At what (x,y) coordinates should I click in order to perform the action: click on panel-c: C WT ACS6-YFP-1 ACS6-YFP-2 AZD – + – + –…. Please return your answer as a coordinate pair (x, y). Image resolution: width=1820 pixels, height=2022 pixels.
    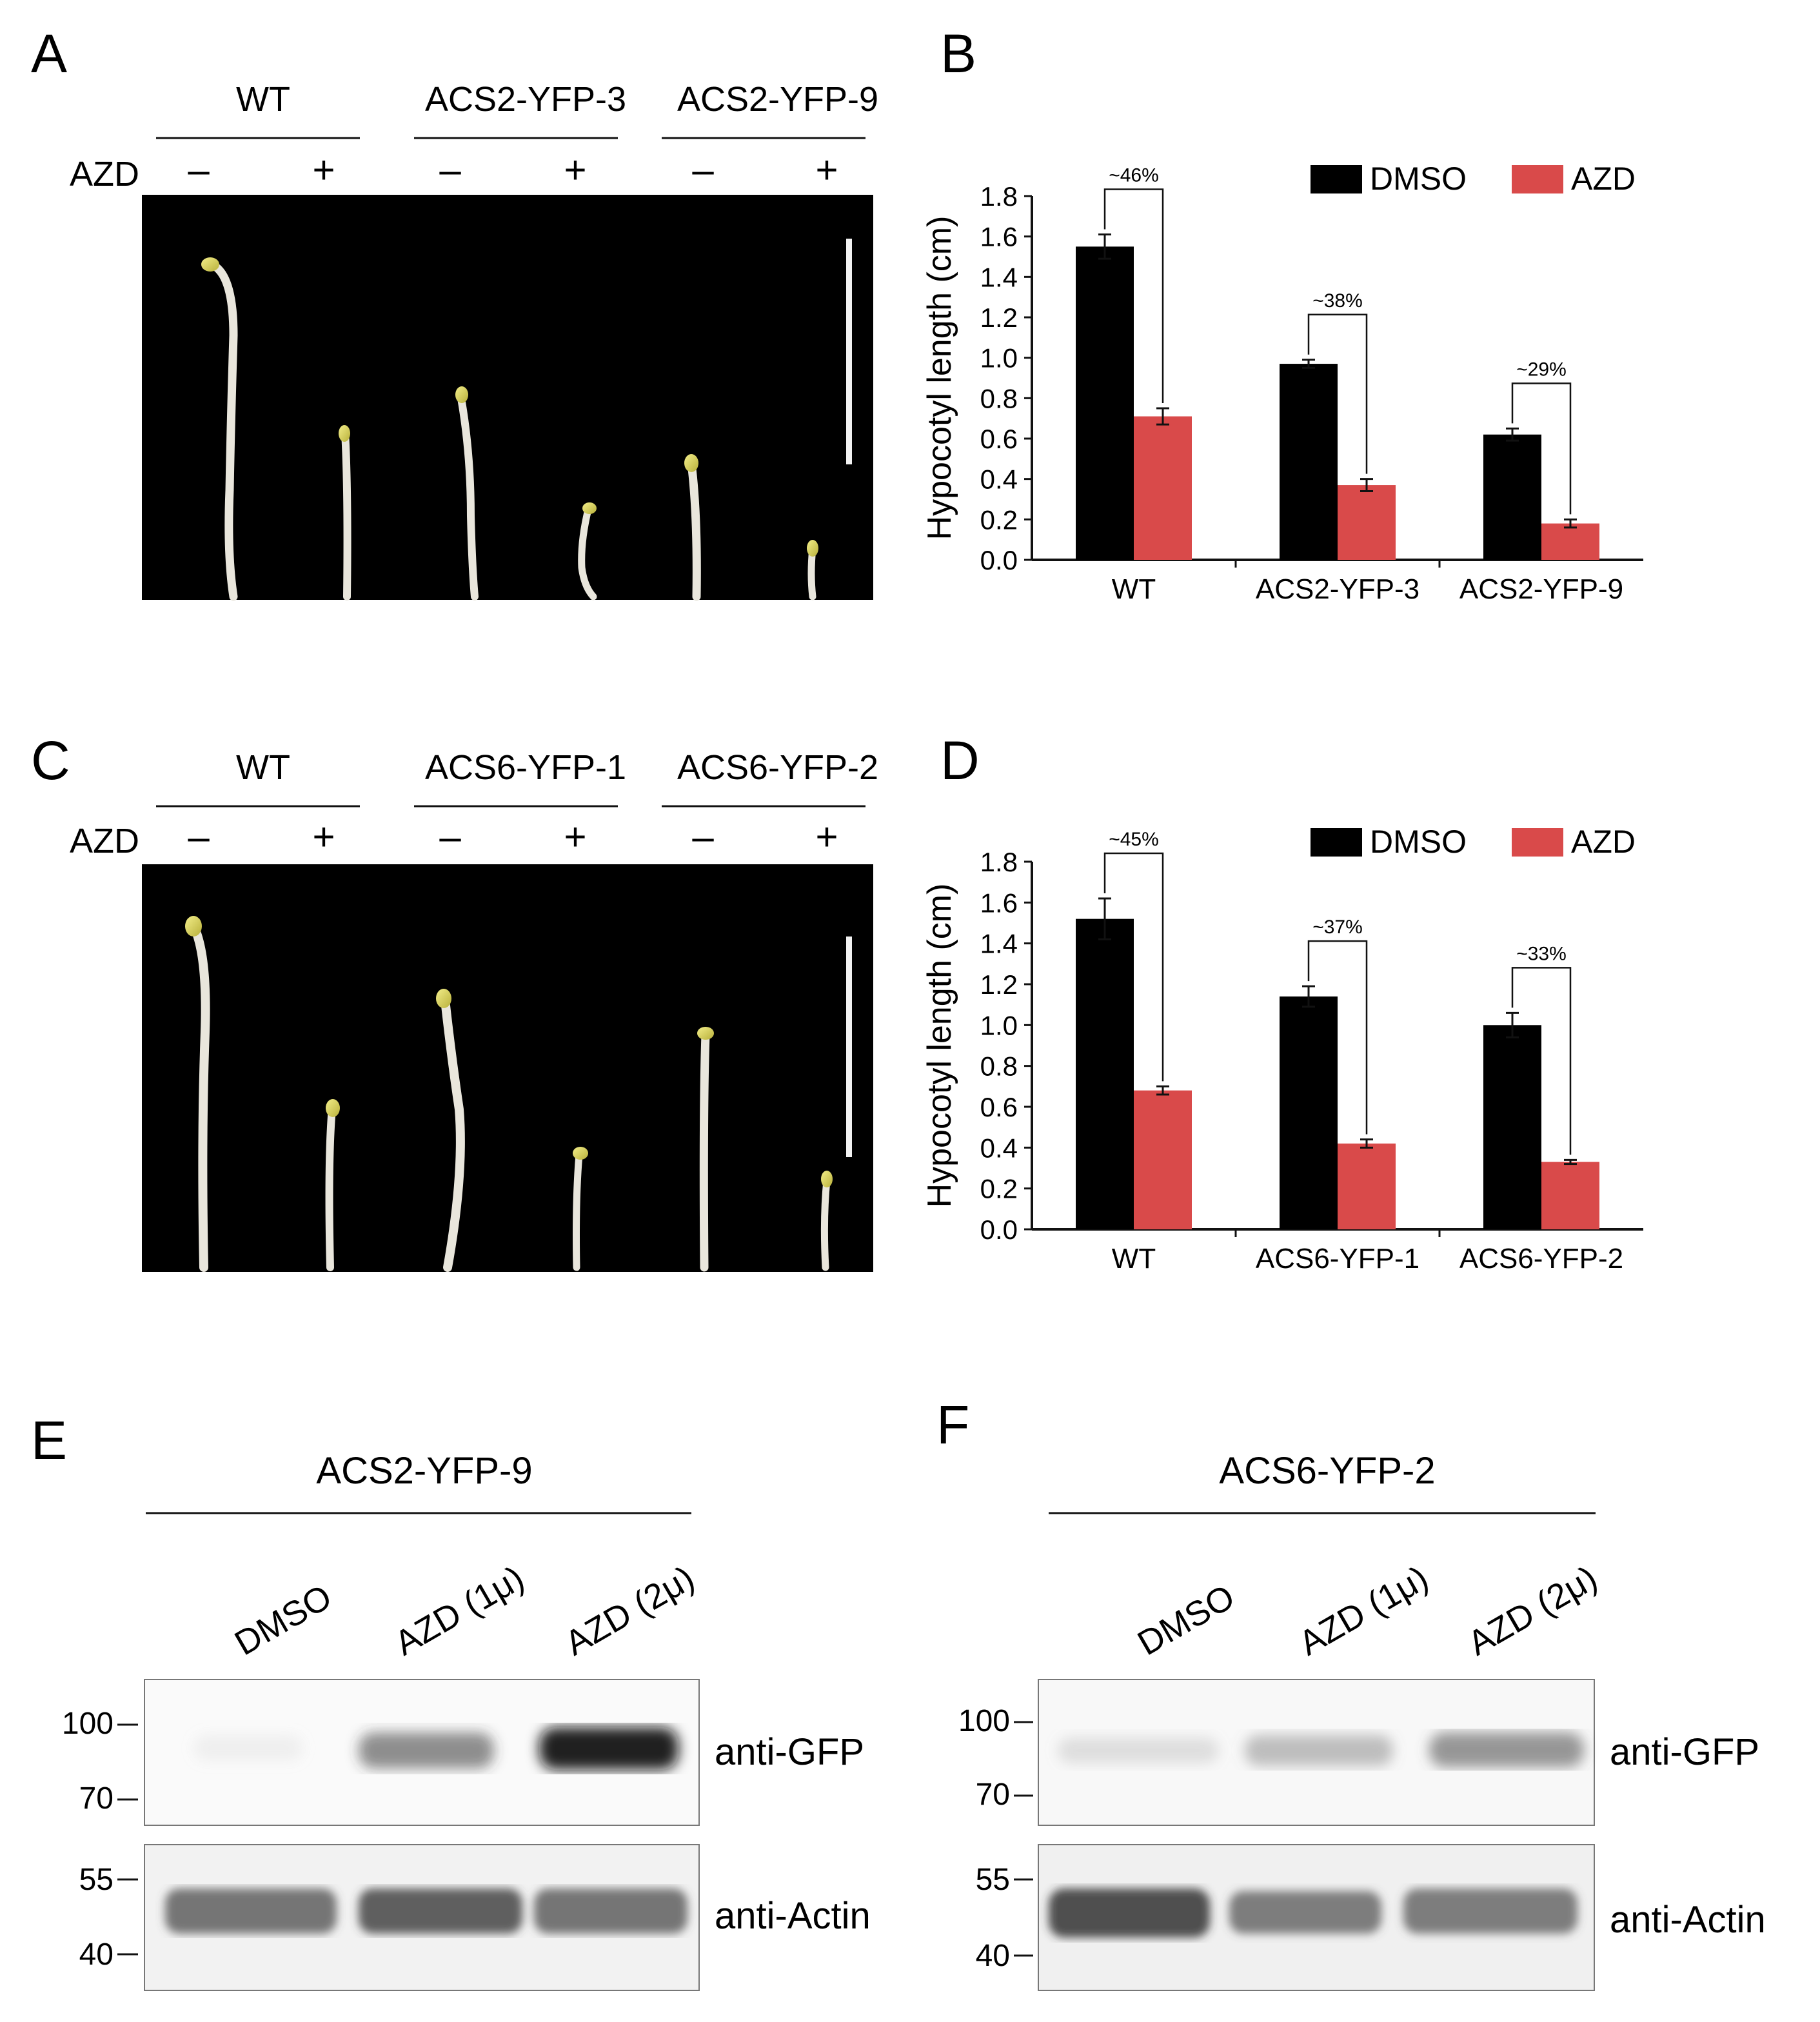
    Looking at the image, I should click on (455, 1001).